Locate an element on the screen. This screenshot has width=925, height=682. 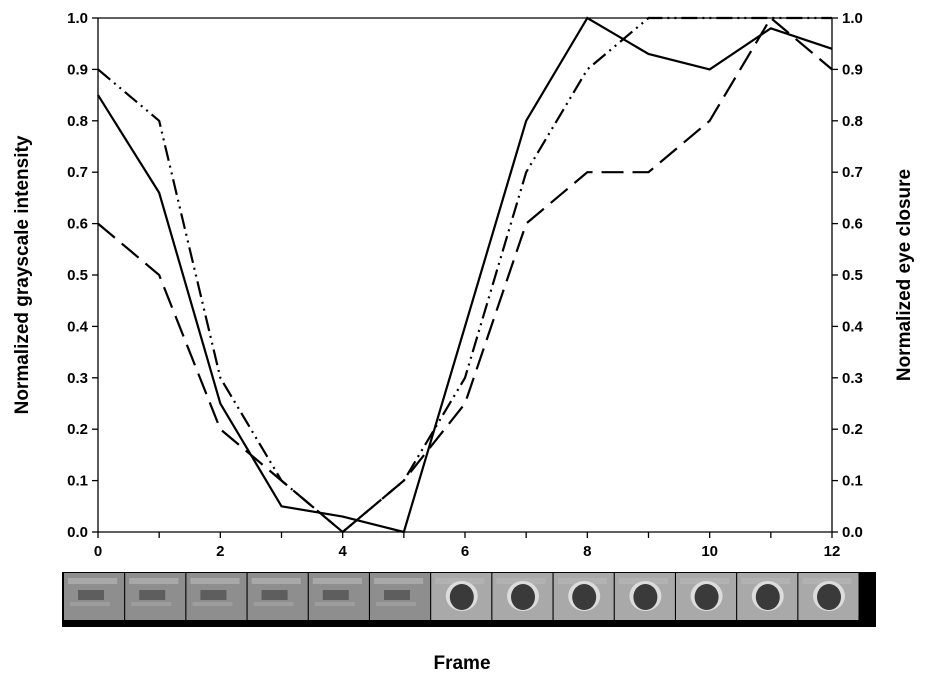
y-left-tick-label: 0.0 is located at coordinates (77, 532).